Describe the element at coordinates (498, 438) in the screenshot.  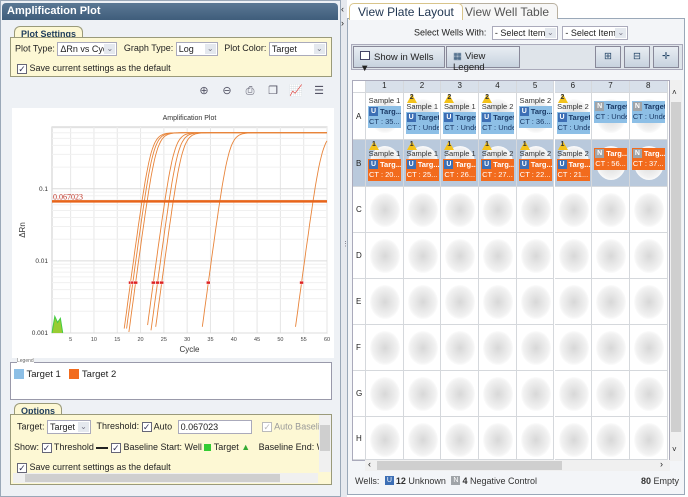
I see `well-H4` at that location.